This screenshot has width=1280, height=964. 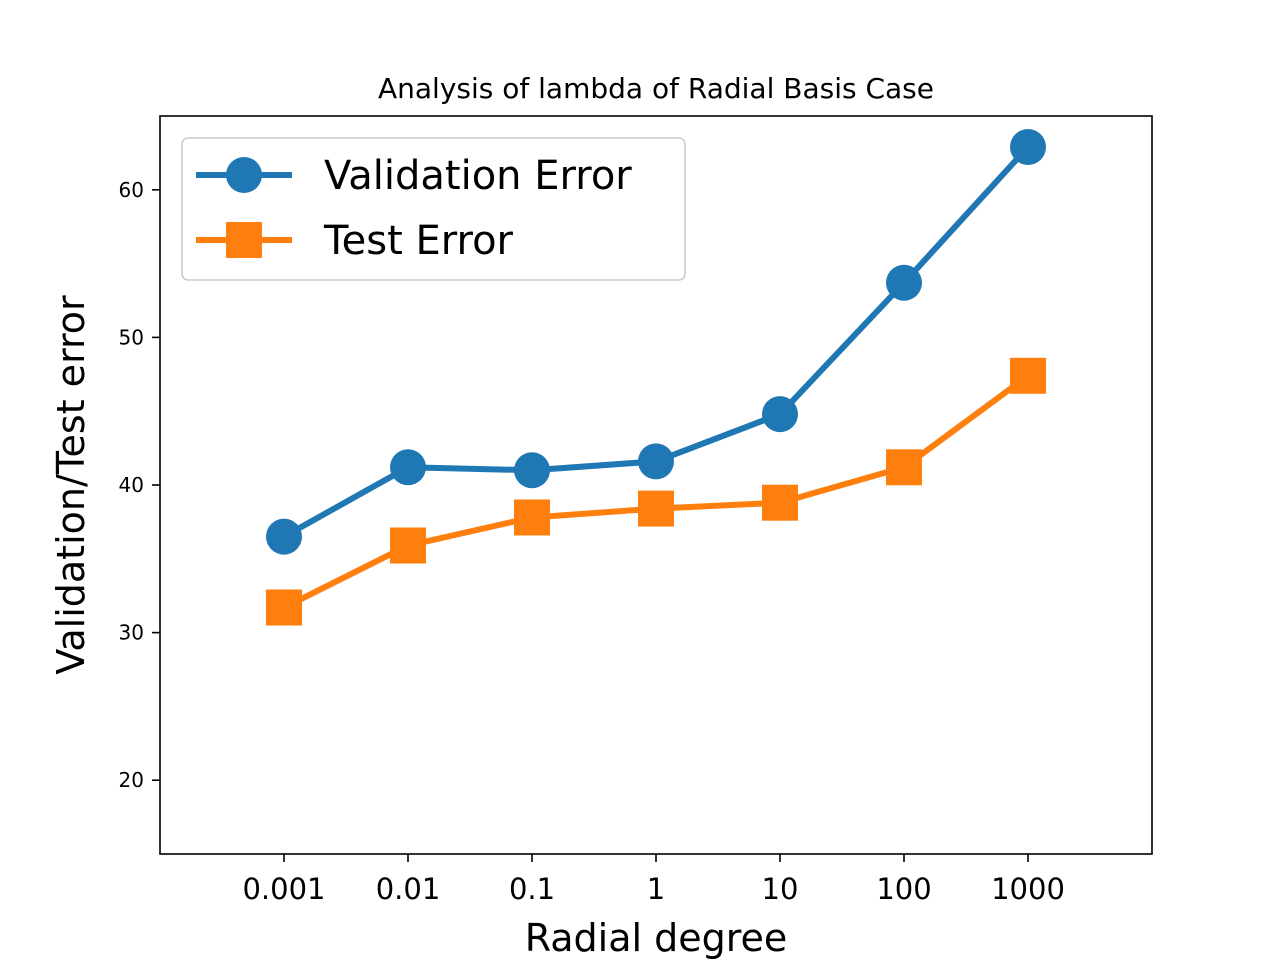 I want to click on legend-marker-validation, so click(x=244, y=175).